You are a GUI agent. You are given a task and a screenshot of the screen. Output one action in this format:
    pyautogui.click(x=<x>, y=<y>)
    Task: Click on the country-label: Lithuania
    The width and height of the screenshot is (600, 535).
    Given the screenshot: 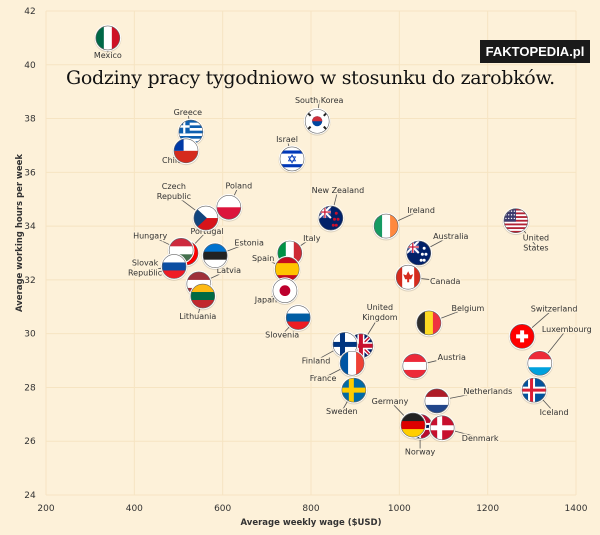 What is the action you would take?
    pyautogui.click(x=197, y=316)
    